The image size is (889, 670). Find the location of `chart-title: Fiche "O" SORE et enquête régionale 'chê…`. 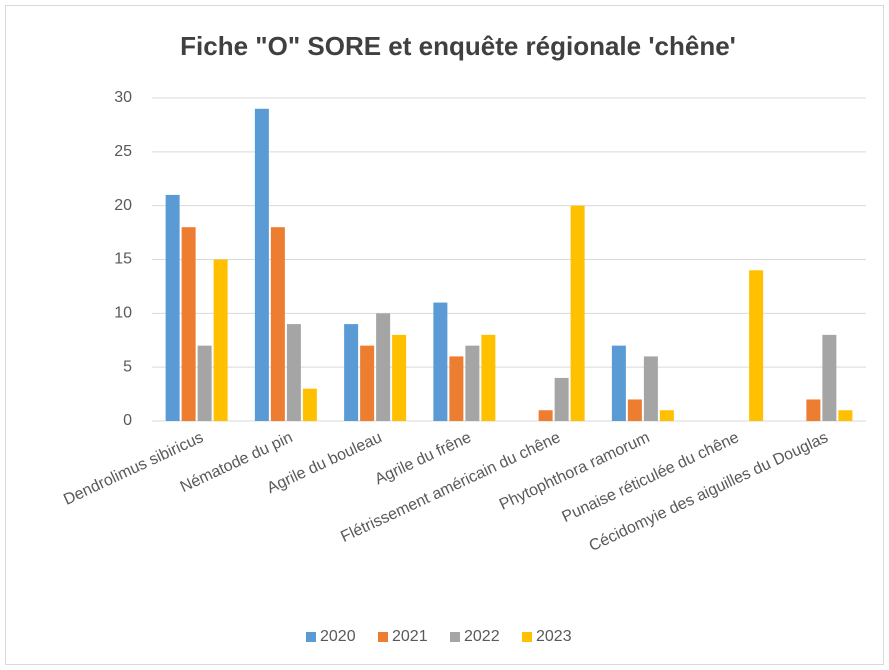

chart-title: Fiche "O" SORE et enquête régionale 'chê… is located at coordinates (458, 46).